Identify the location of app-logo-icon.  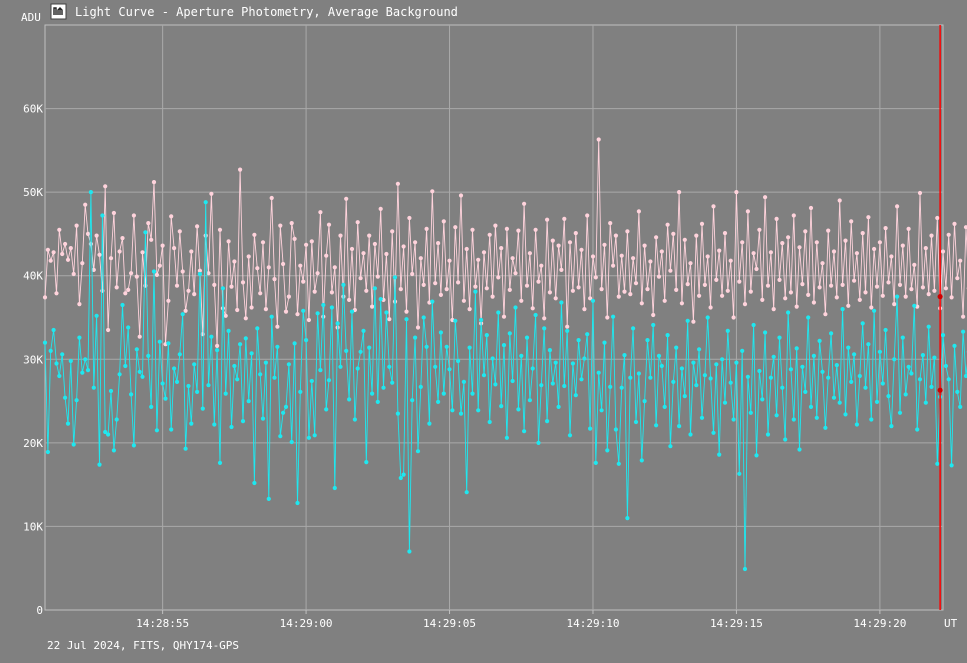
(58, 11).